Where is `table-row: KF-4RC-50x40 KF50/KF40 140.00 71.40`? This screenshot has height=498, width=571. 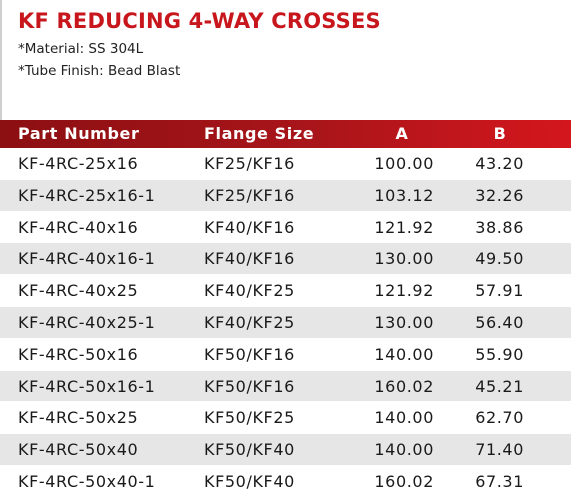 table-row: KF-4RC-50x40 KF50/KF40 140.00 71.40 is located at coordinates (285, 450).